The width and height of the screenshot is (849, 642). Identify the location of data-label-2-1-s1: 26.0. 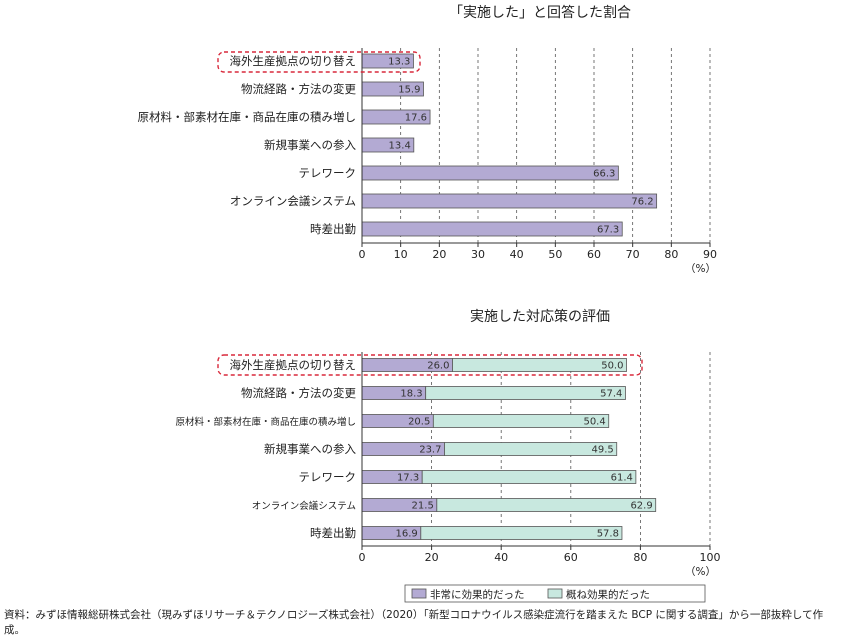
(438, 366).